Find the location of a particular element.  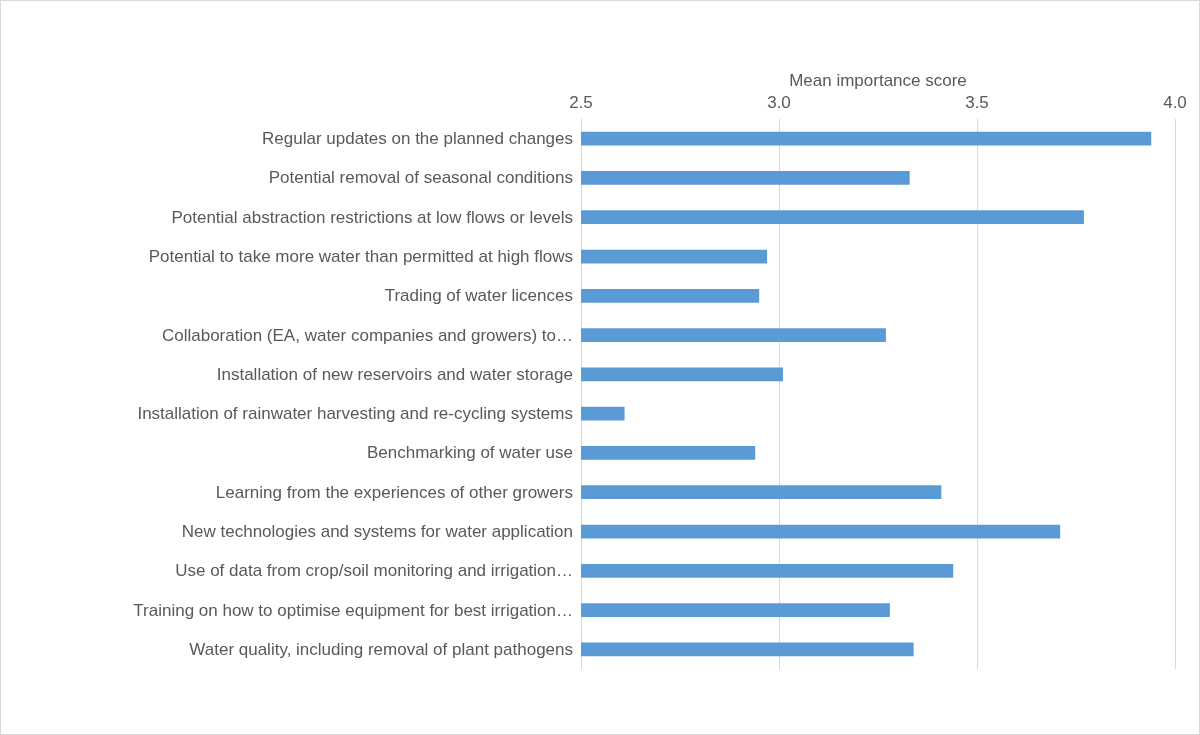

y-tick-label: New technologies and systems for water application is located at coordinates (377, 531).